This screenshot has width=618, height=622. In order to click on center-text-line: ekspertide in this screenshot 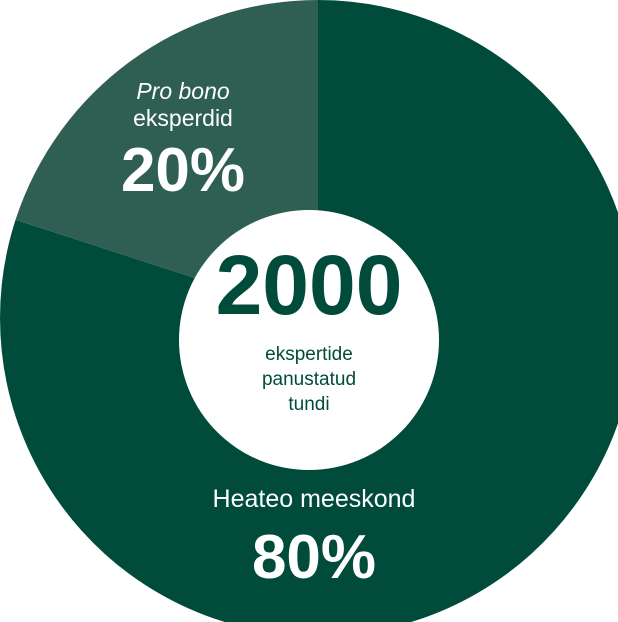, I will do `click(309, 354)`.